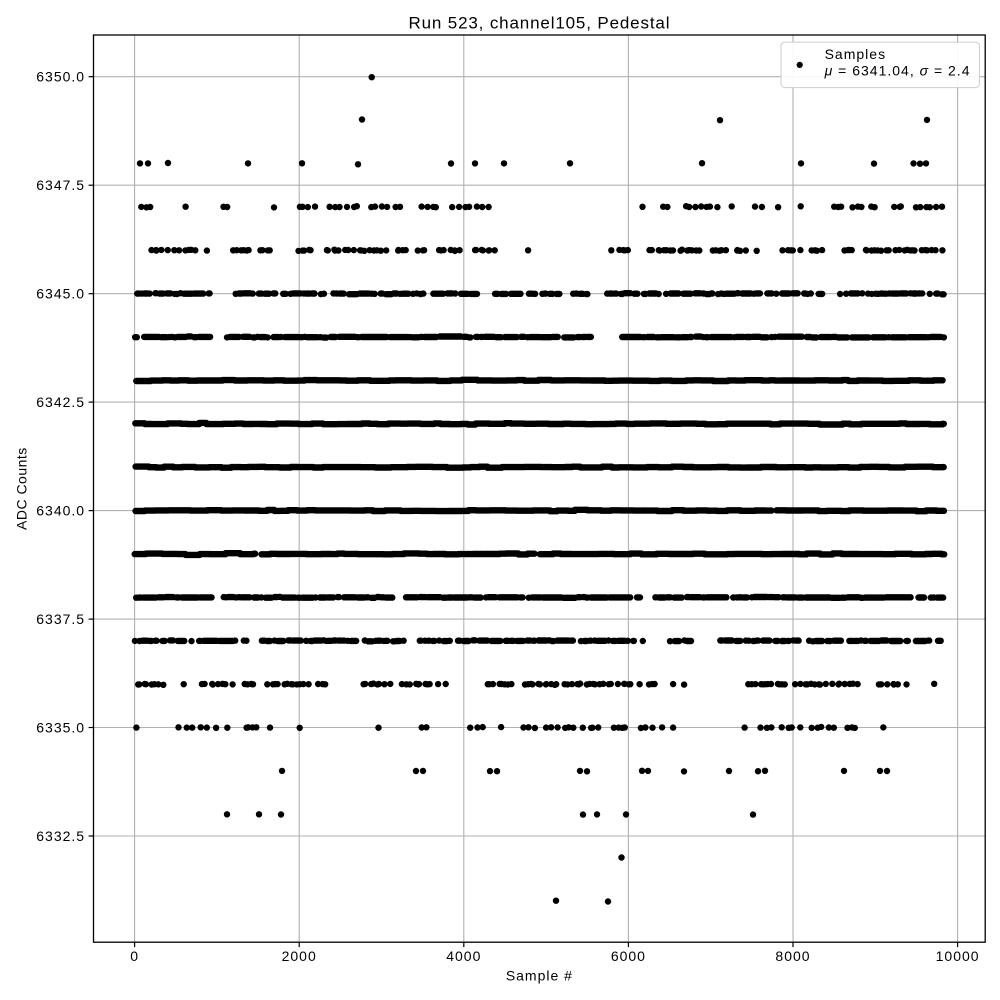  Describe the element at coordinates (22, 488) in the screenshot. I see `svg-text: ADC Counts` at that location.